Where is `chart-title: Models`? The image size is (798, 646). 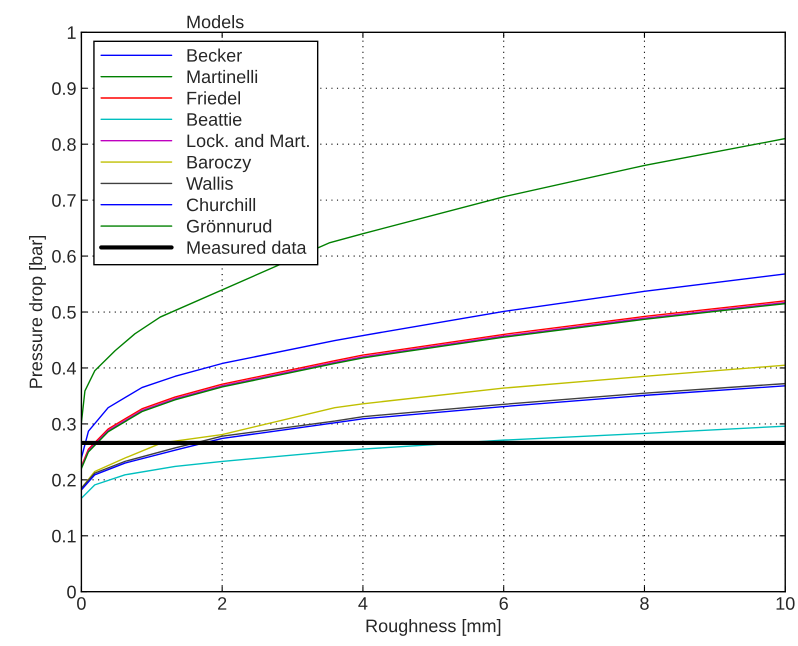 chart-title: Models is located at coordinates (216, 21).